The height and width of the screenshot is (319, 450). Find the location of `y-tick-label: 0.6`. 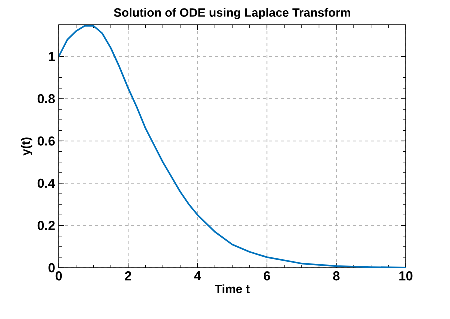

y-tick-label: 0.6 is located at coordinates (46, 141).